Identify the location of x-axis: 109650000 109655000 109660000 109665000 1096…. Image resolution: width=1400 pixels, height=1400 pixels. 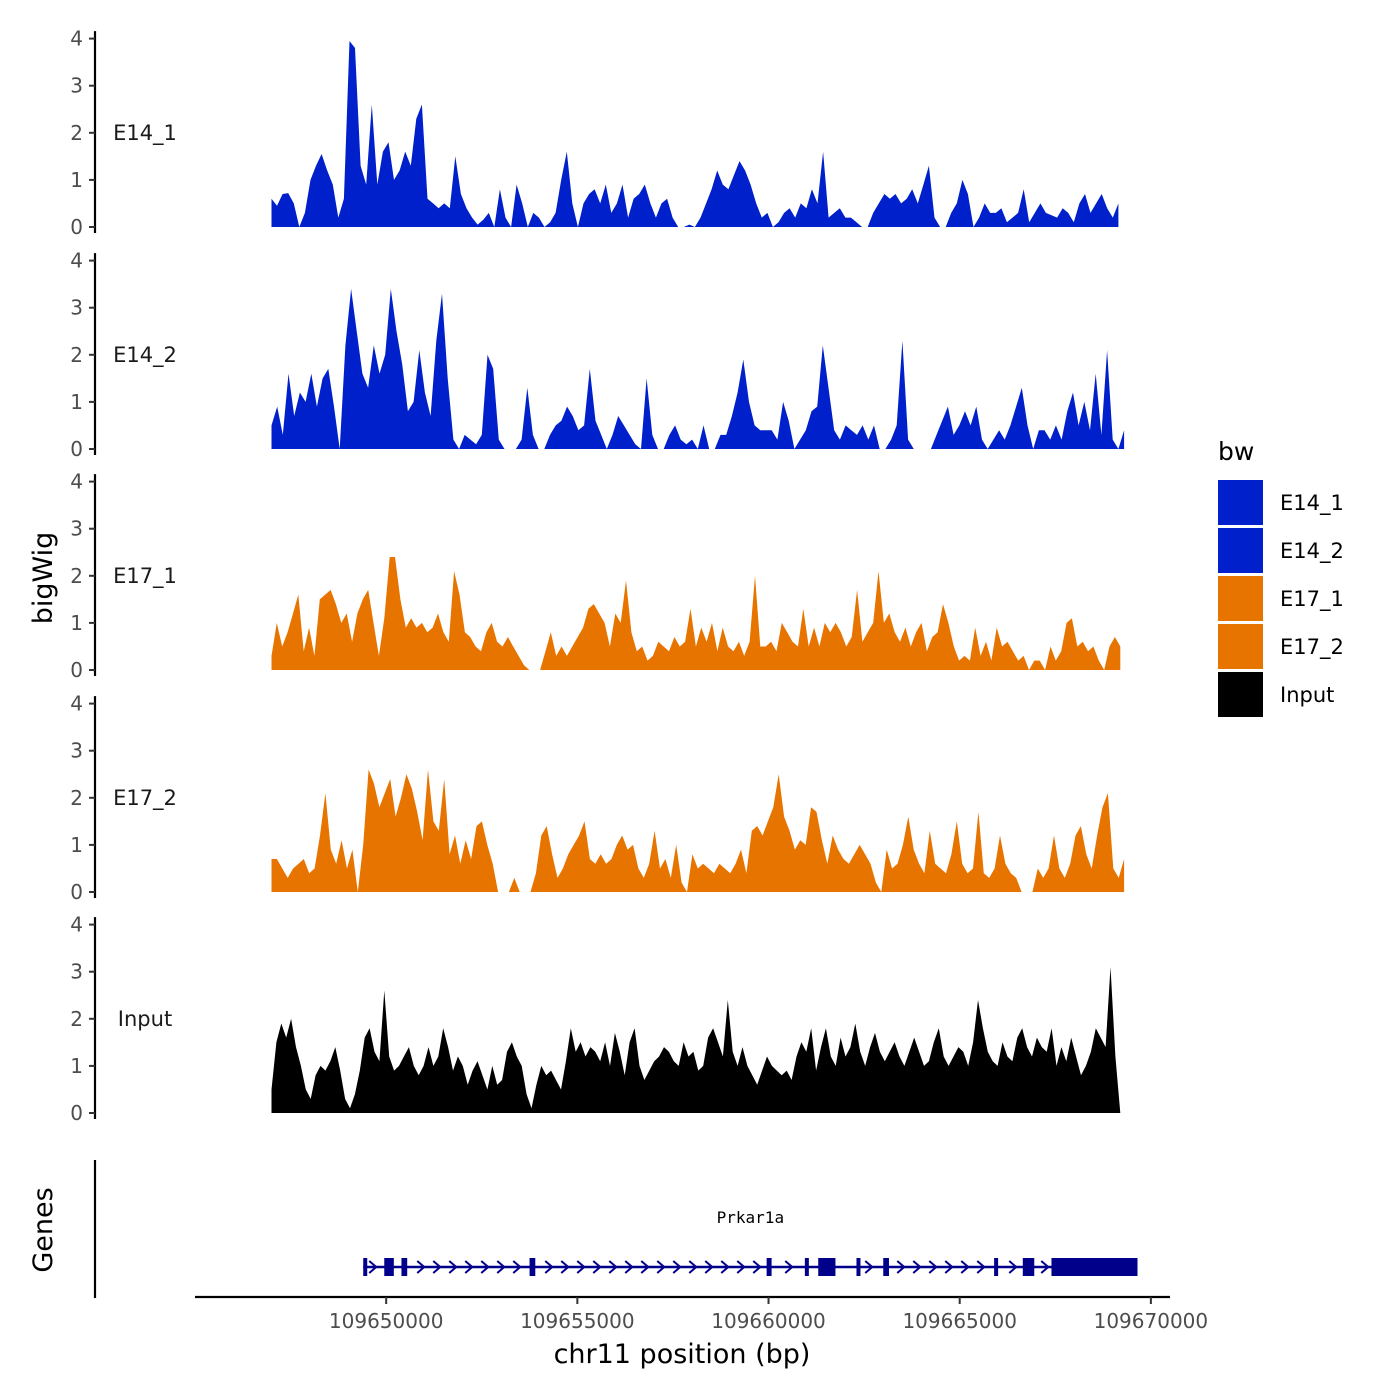
(701, 1314).